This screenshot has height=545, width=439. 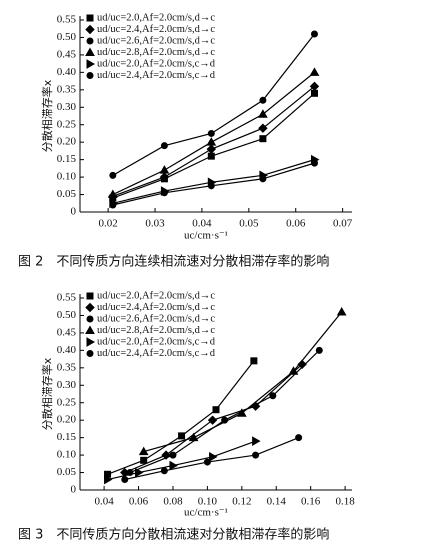 What do you see at coordinates (47, 393) in the screenshot?
I see `y-axis-label: 分散相滞存率x` at bounding box center [47, 393].